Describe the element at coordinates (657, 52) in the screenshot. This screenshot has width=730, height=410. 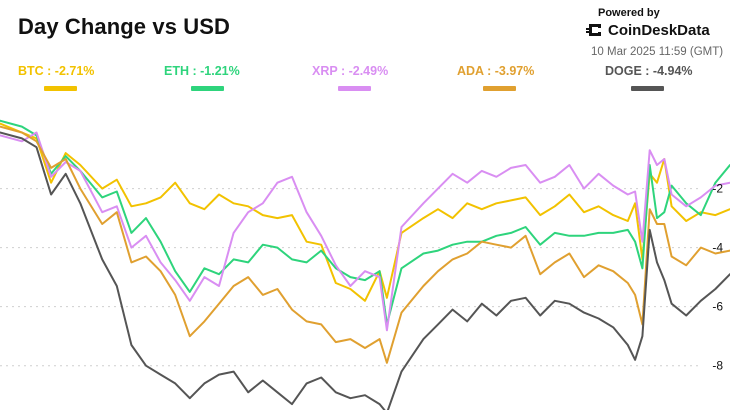
I see `timestamp: 10 Mar 2025 11:59 (GMT)` at that location.